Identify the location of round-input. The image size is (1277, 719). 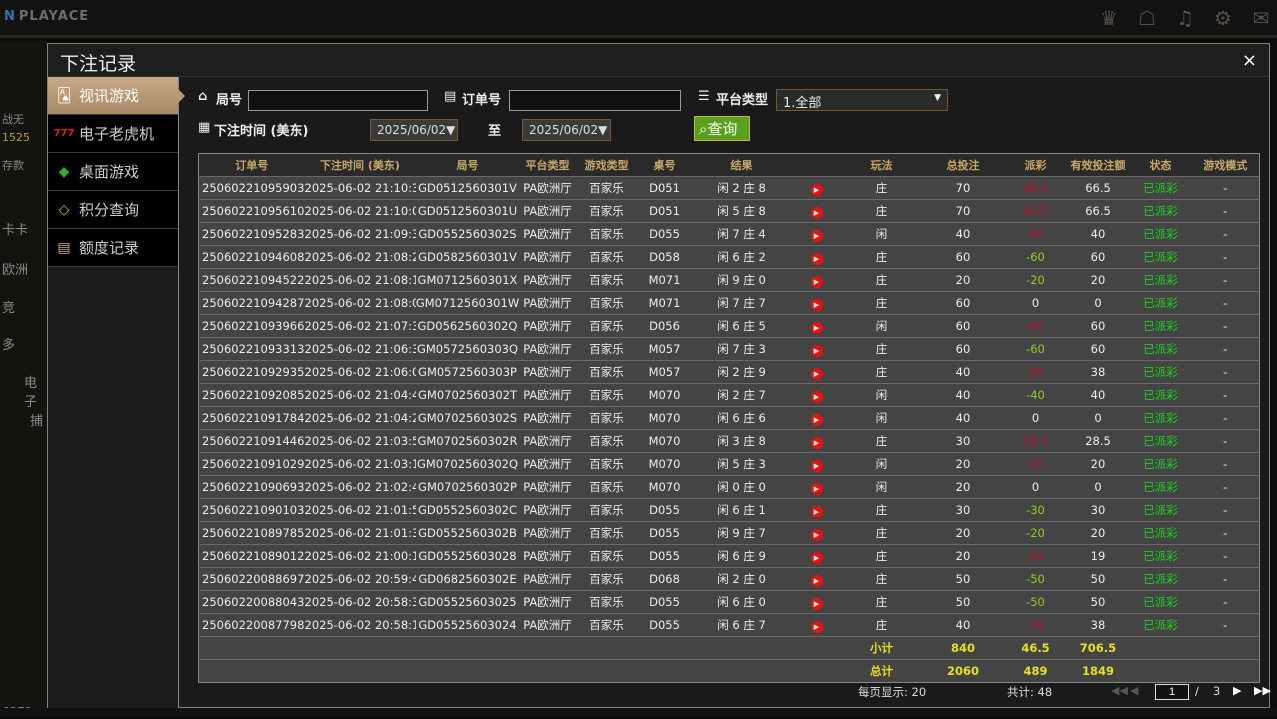
(338, 100).